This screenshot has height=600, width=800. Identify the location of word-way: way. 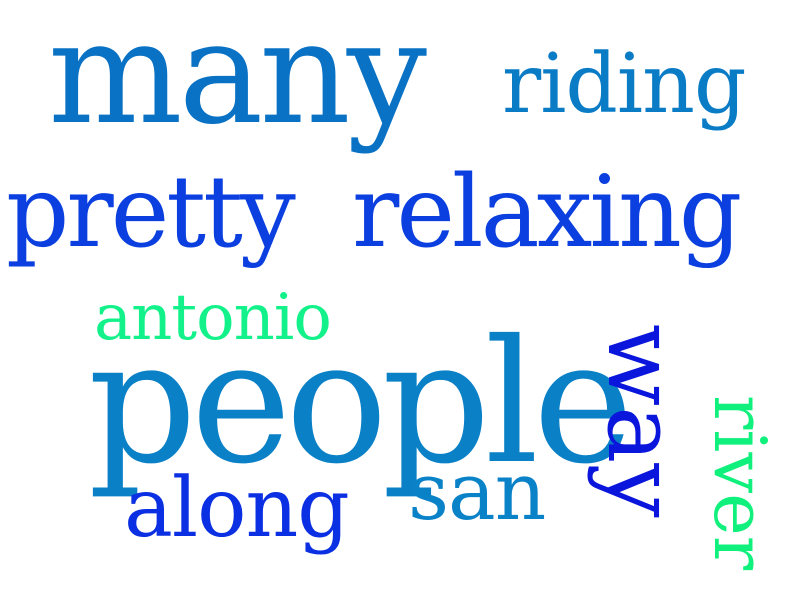
(642, 421).